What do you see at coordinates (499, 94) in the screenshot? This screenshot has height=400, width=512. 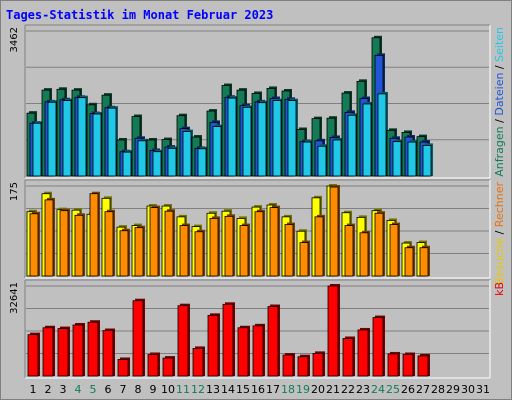 I see `legend-entry: Dateien` at bounding box center [499, 94].